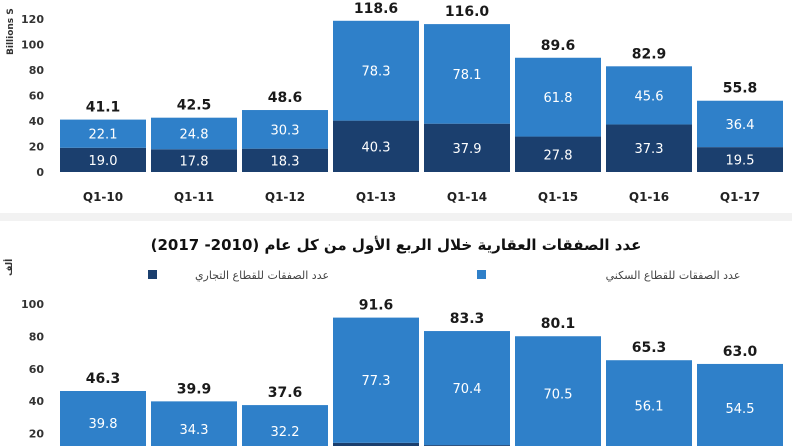 This screenshot has width=792, height=446. I want to click on legend-label-residential: عدد الصفقات للقطاع السكني, so click(673, 275).